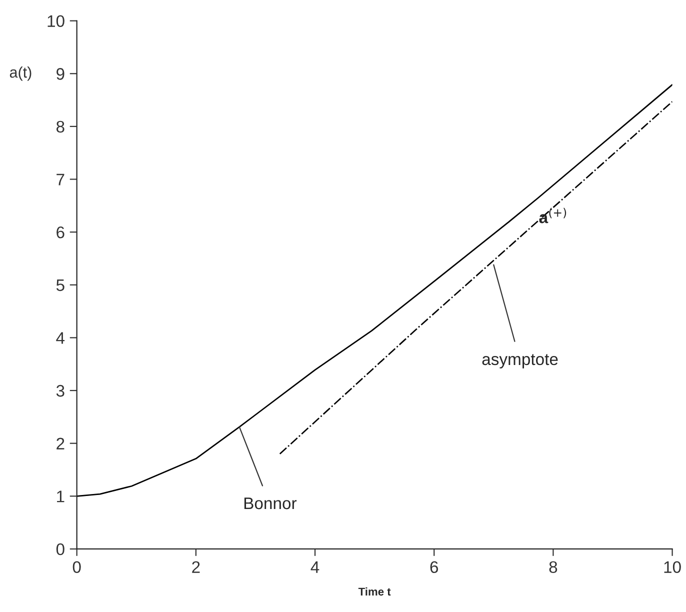 The image size is (686, 612). What do you see at coordinates (434, 567) in the screenshot?
I see `x-tick-label: 6` at bounding box center [434, 567].